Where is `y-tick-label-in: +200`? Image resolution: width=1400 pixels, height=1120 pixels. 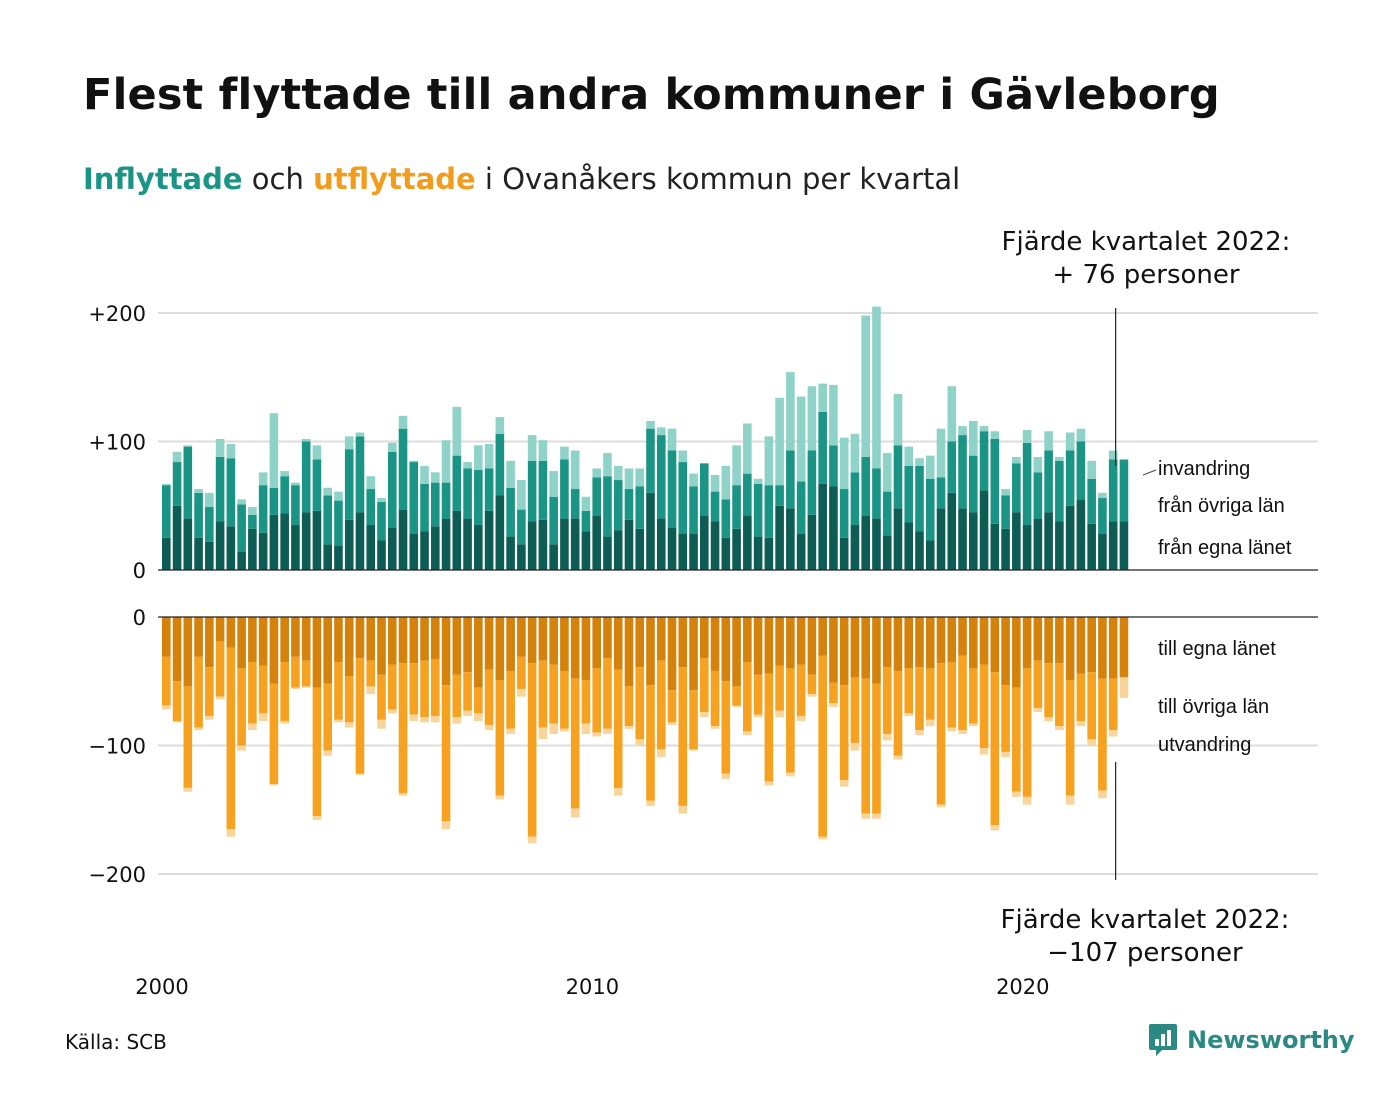 y-tick-label-in: +200 is located at coordinates (117, 314).